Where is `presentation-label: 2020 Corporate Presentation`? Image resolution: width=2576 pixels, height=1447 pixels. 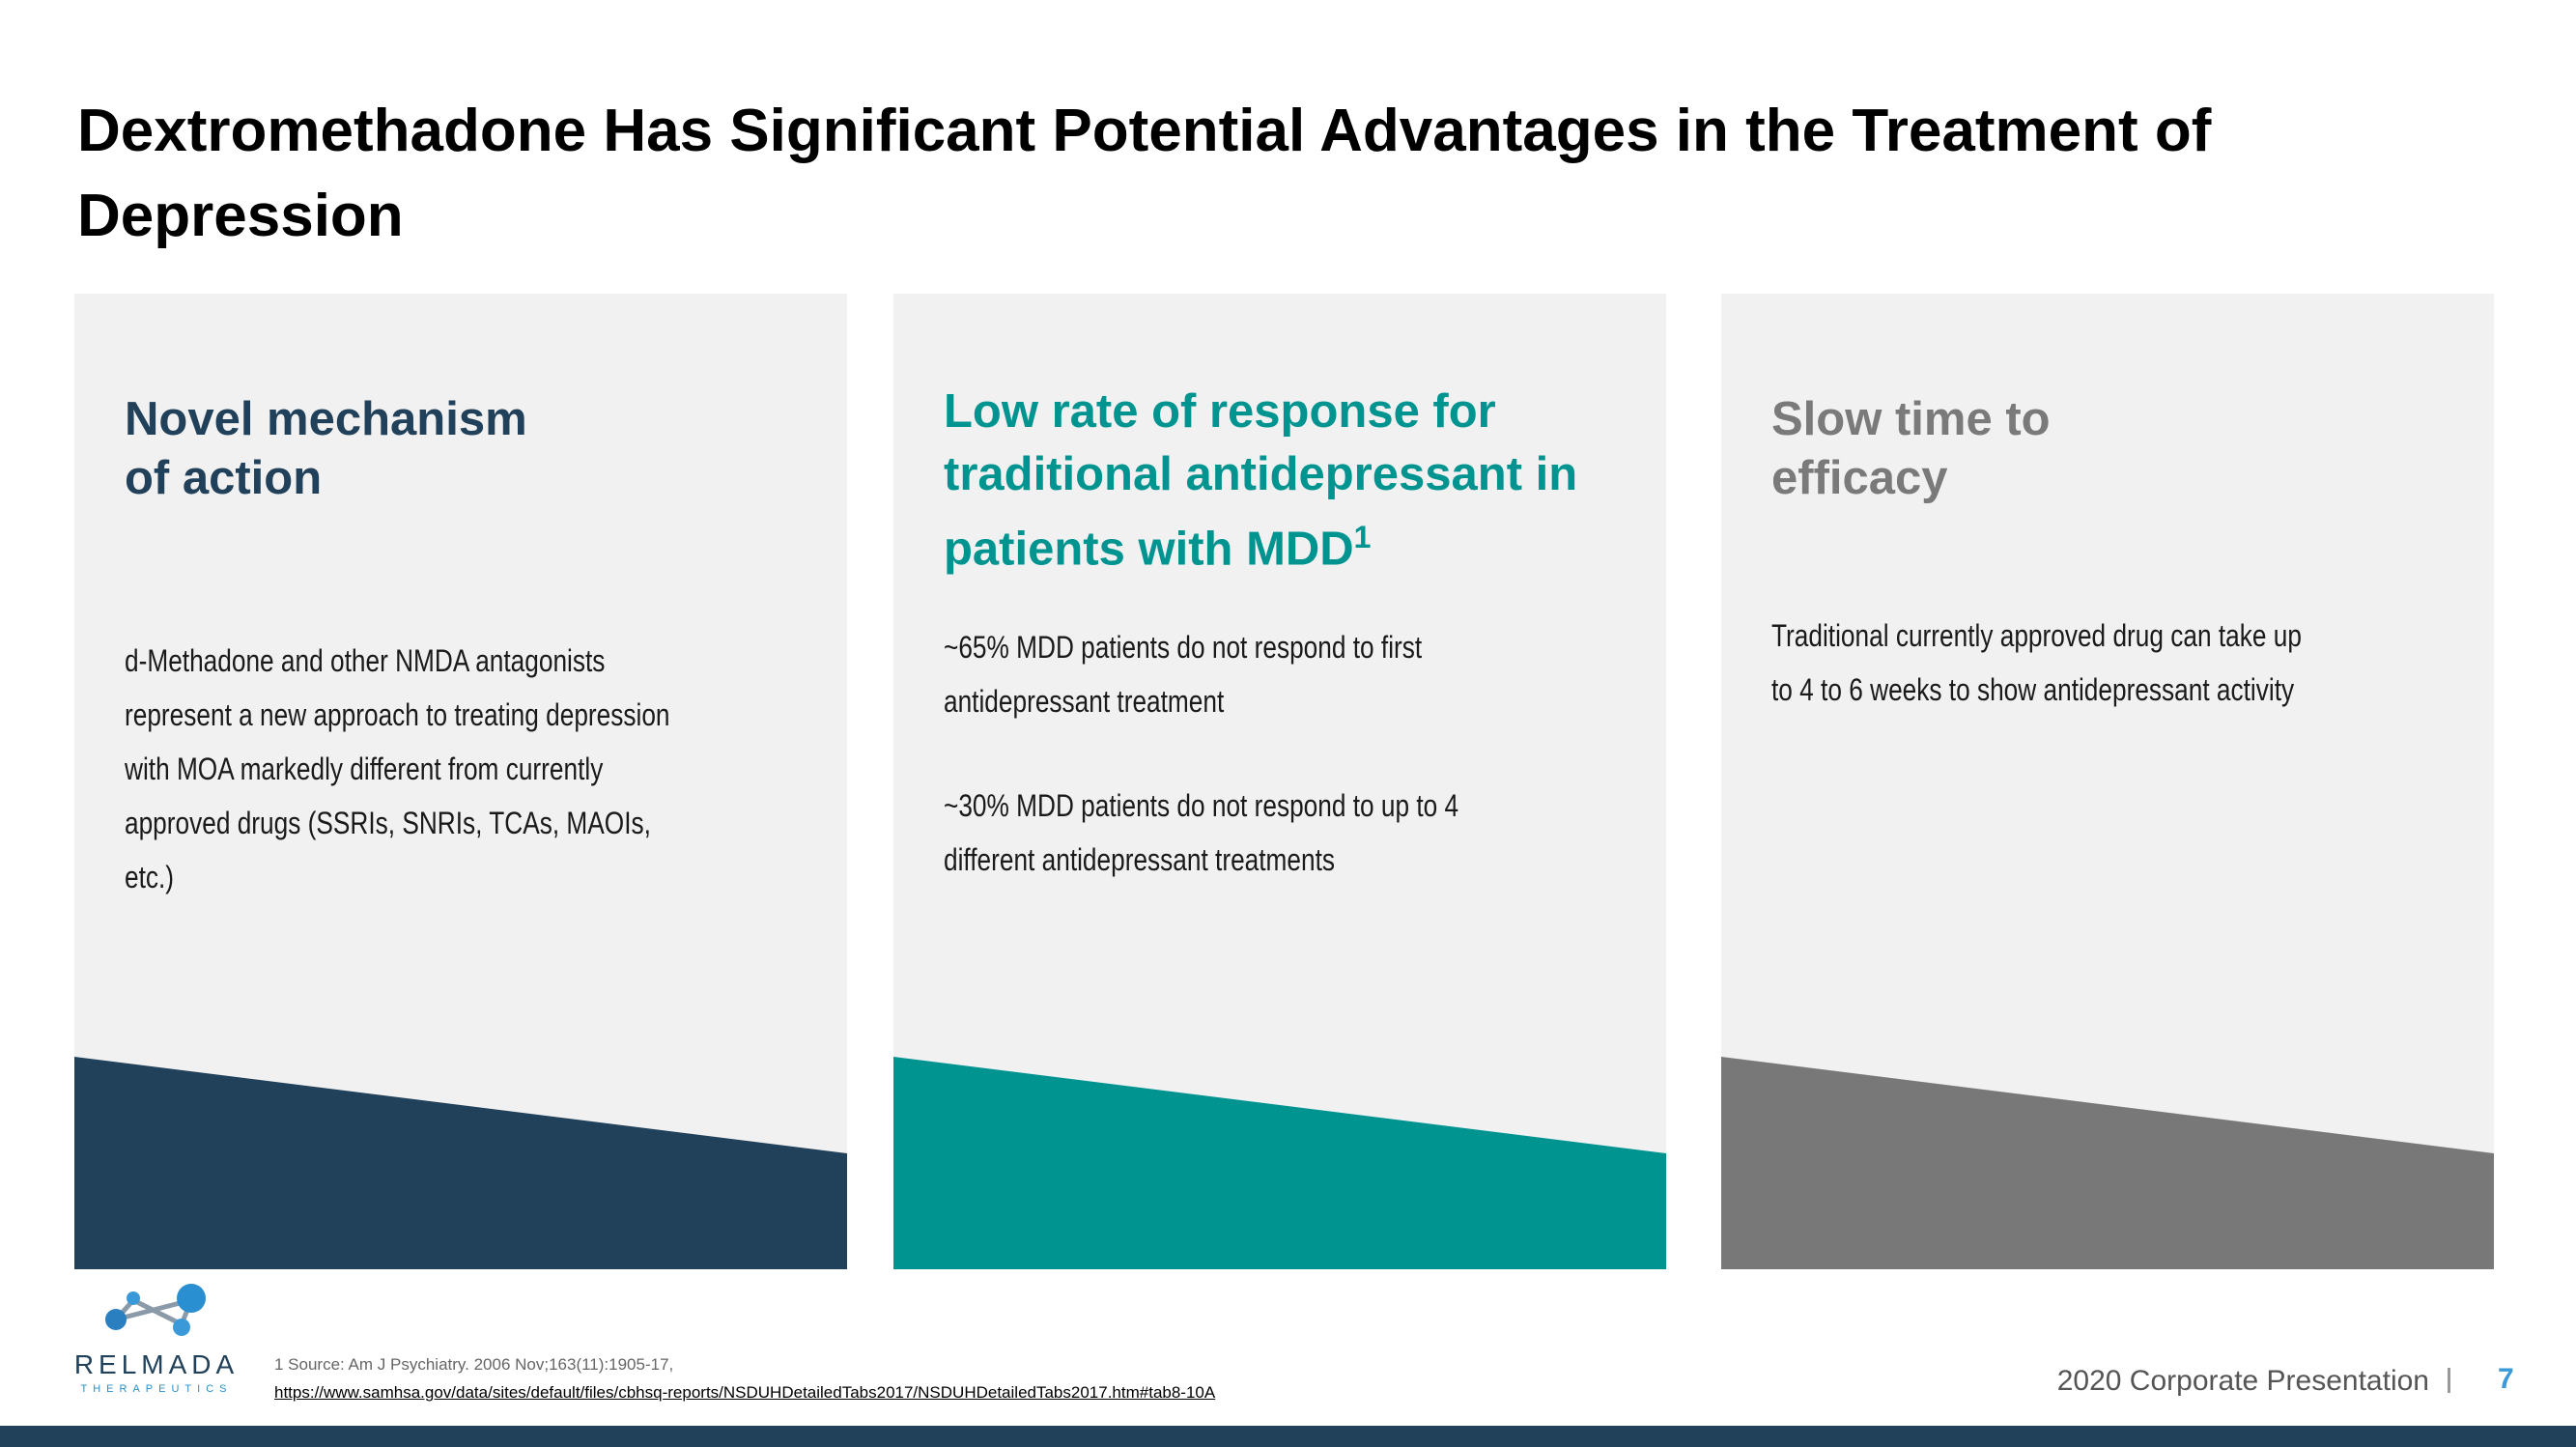
presentation-label: 2020 Corporate Presentation is located at coordinates (2242, 1381).